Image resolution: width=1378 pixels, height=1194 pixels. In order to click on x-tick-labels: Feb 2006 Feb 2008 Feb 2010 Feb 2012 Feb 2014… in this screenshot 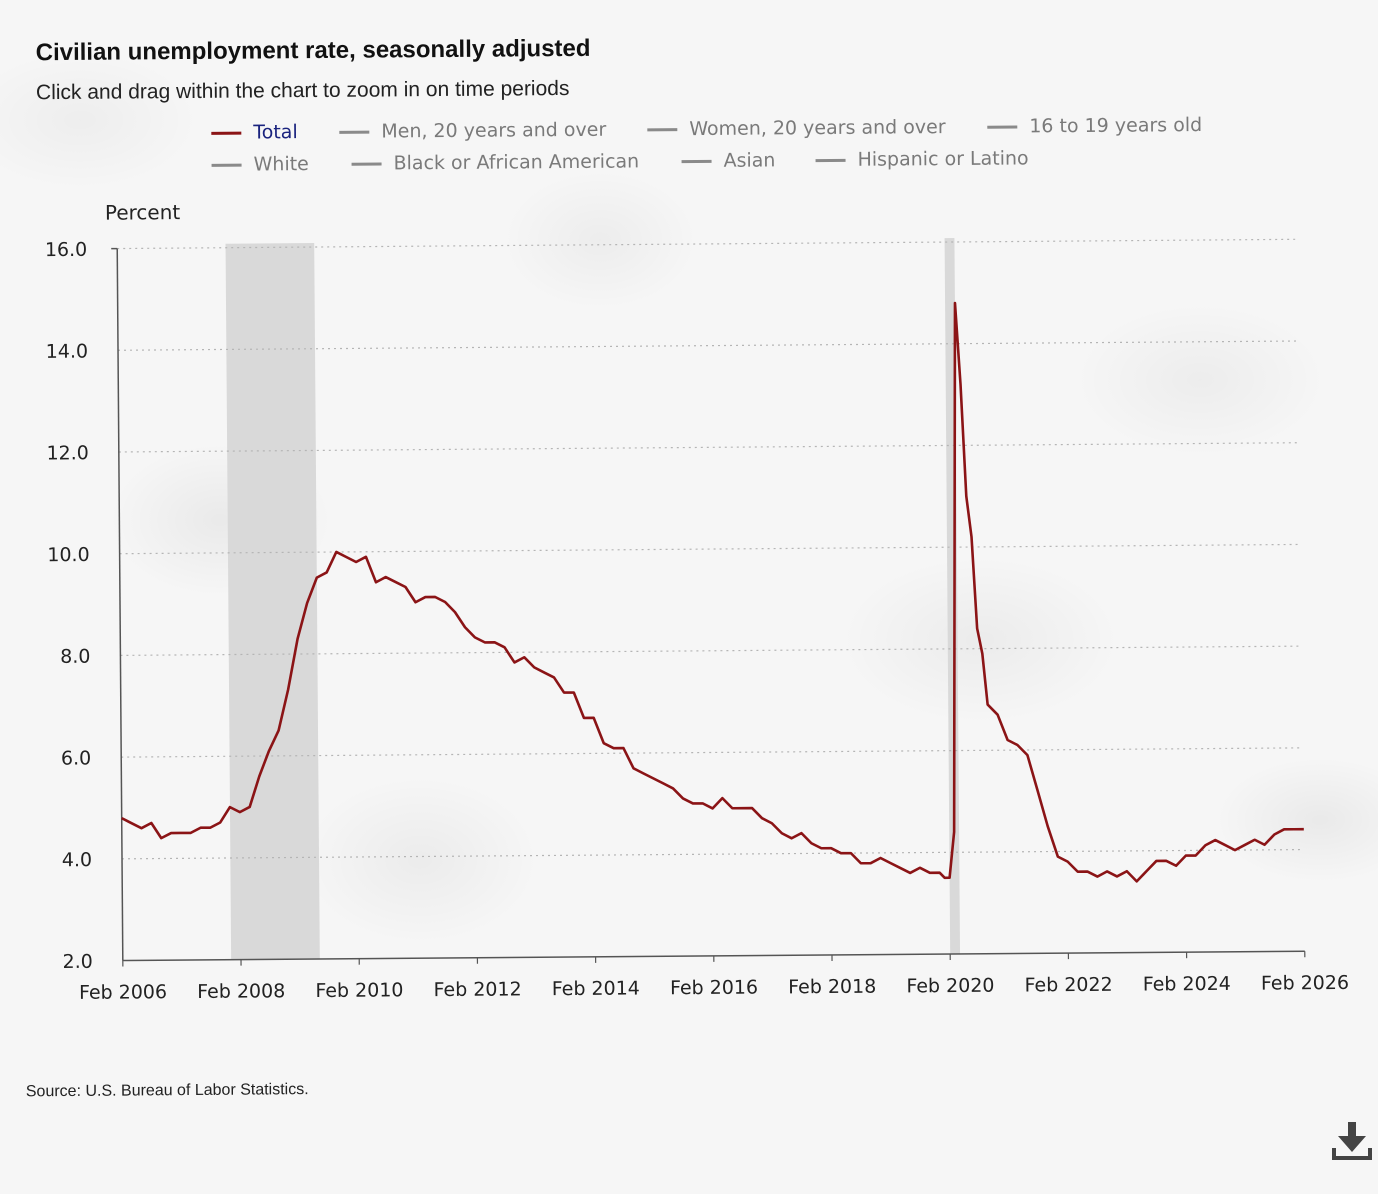, I will do `click(714, 977)`.